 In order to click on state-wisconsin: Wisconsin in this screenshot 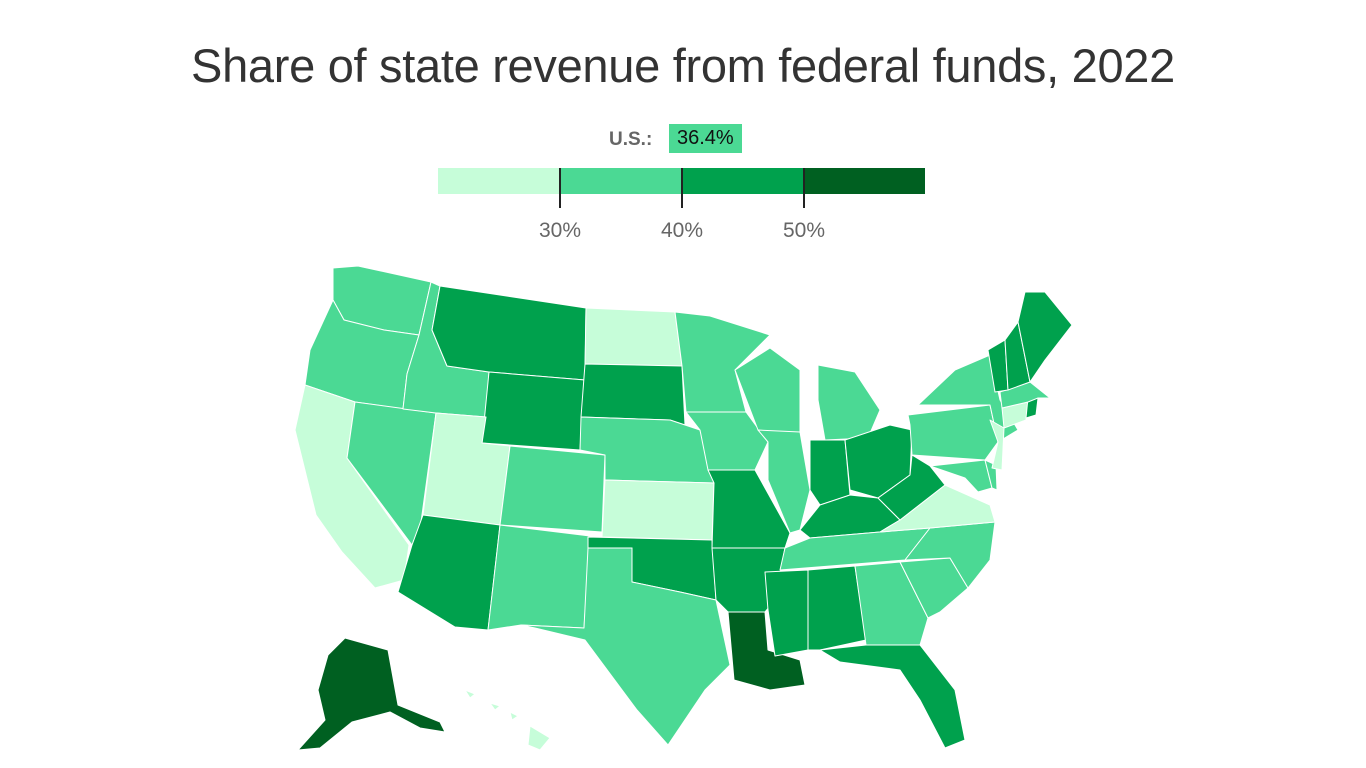, I will do `click(767, 394)`.